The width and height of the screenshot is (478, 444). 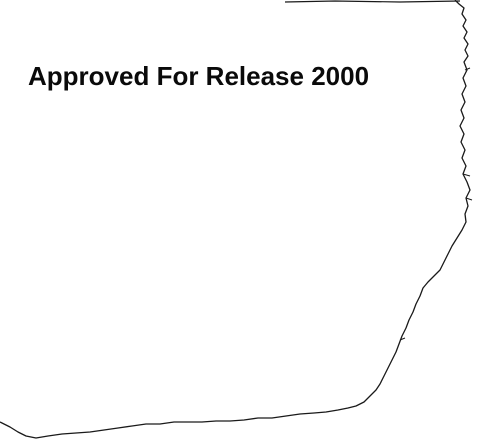 What do you see at coordinates (199, 76) in the screenshot?
I see `release-banner-text: Approved For Release 2000` at bounding box center [199, 76].